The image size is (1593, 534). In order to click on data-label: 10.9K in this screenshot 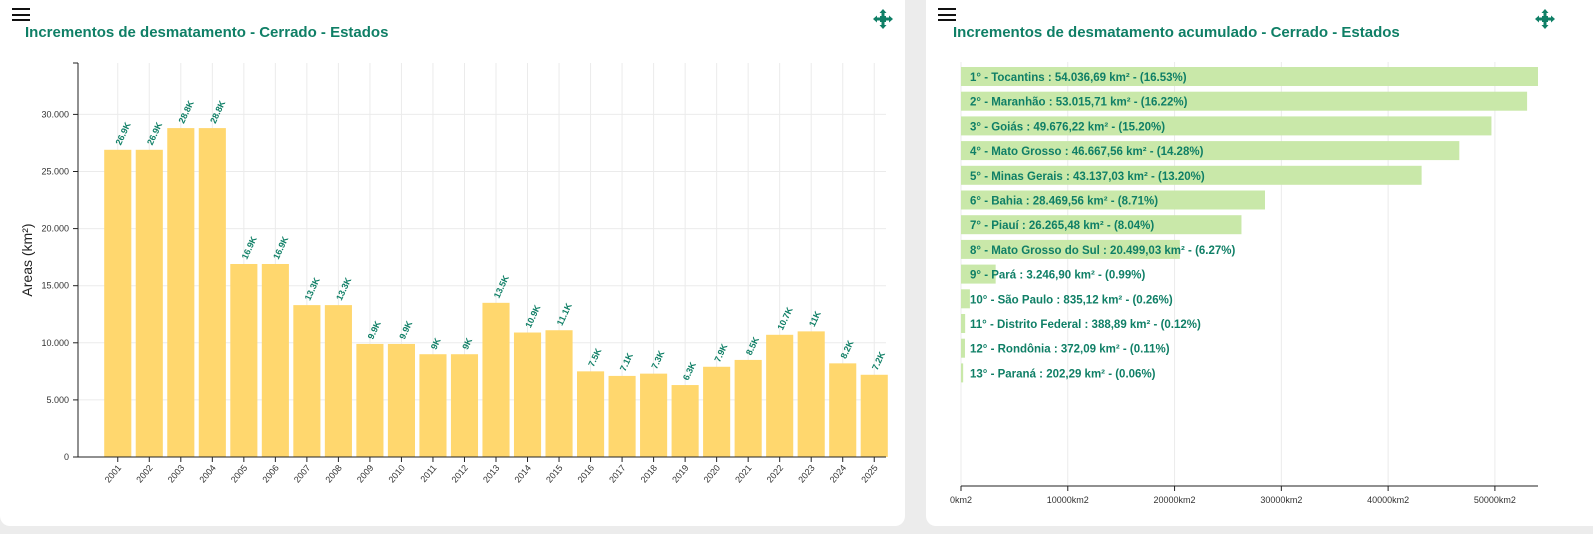, I will do `click(532, 316)`.